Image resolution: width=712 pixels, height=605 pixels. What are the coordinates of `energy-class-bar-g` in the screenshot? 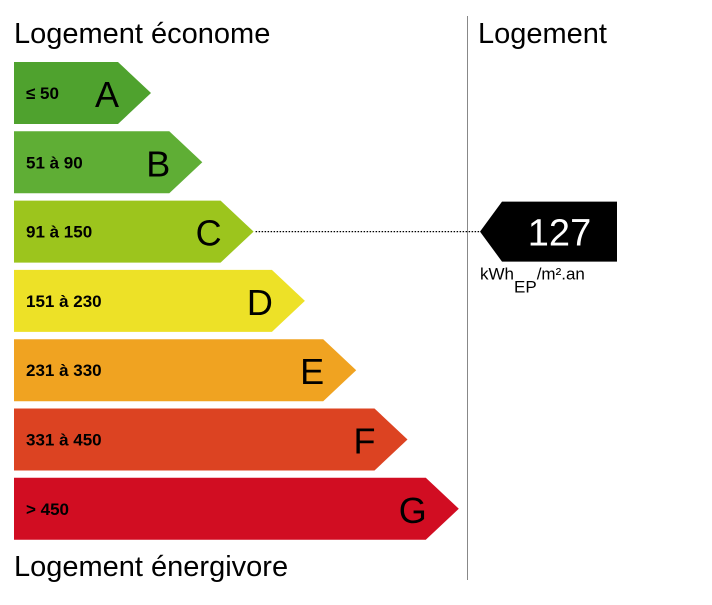 It's located at (236, 508).